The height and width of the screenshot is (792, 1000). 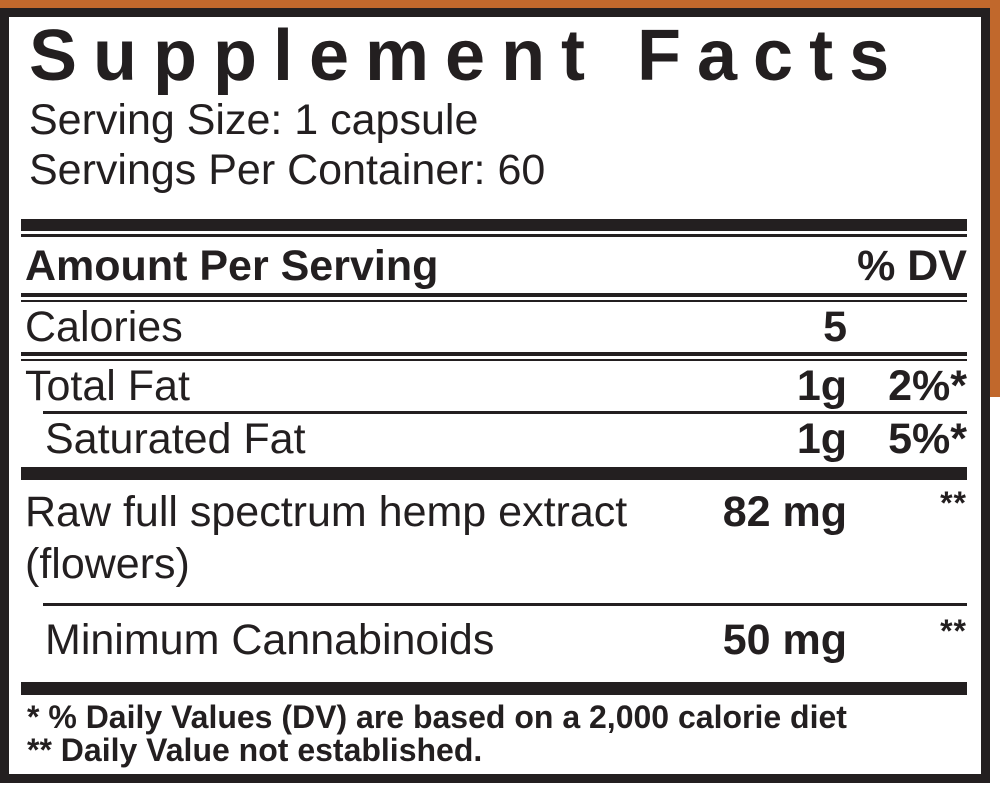 What do you see at coordinates (912, 266) in the screenshot?
I see `percent-dv-label: % DV` at bounding box center [912, 266].